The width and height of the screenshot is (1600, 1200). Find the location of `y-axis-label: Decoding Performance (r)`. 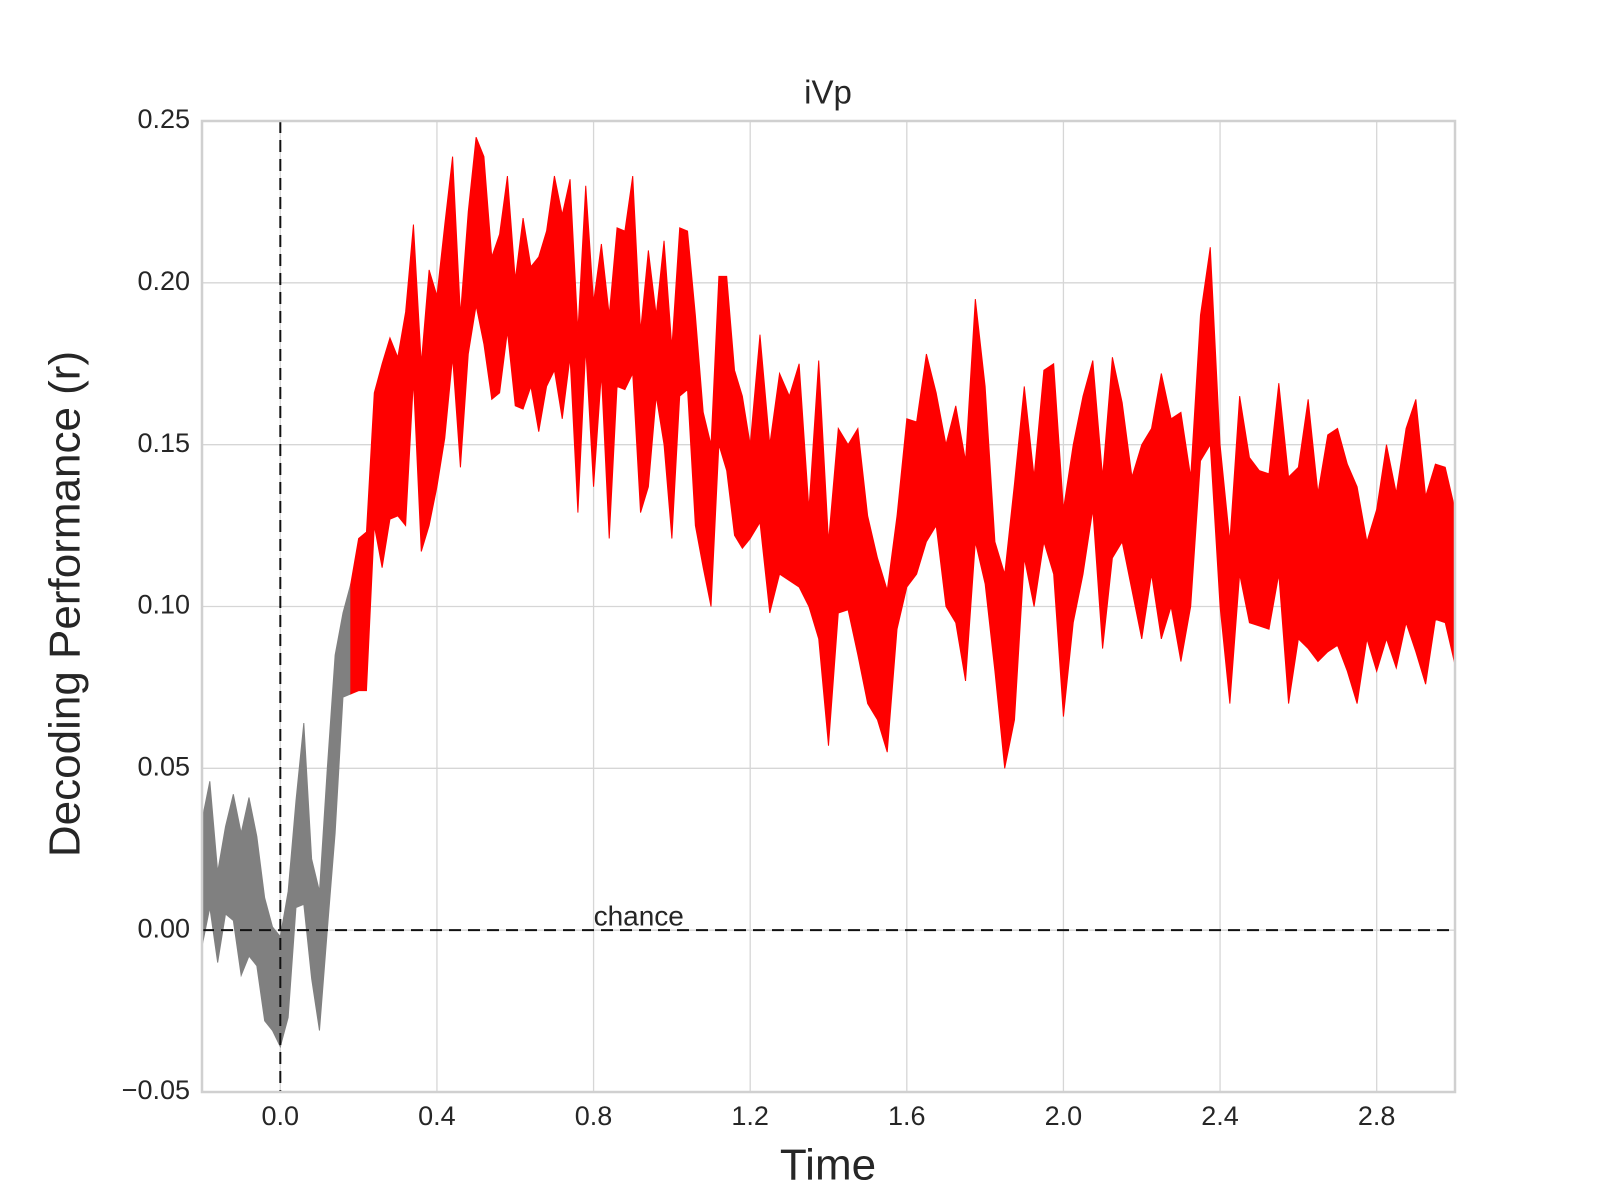

y-axis-label: Decoding Performance (r) is located at coordinates (65, 604).